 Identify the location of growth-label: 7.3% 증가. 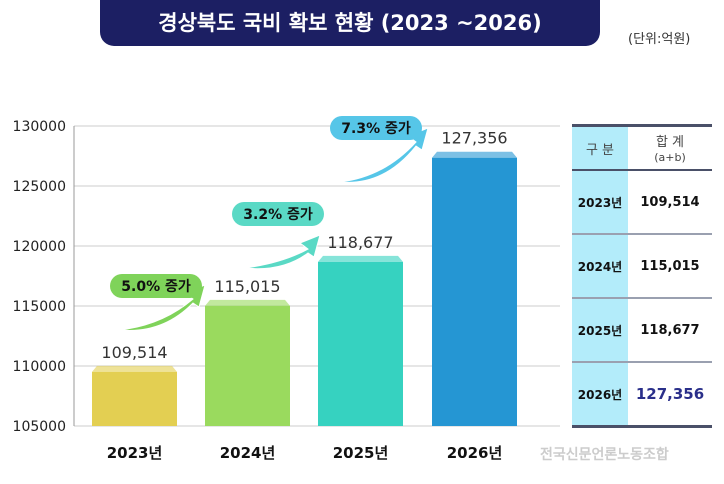
(376, 129).